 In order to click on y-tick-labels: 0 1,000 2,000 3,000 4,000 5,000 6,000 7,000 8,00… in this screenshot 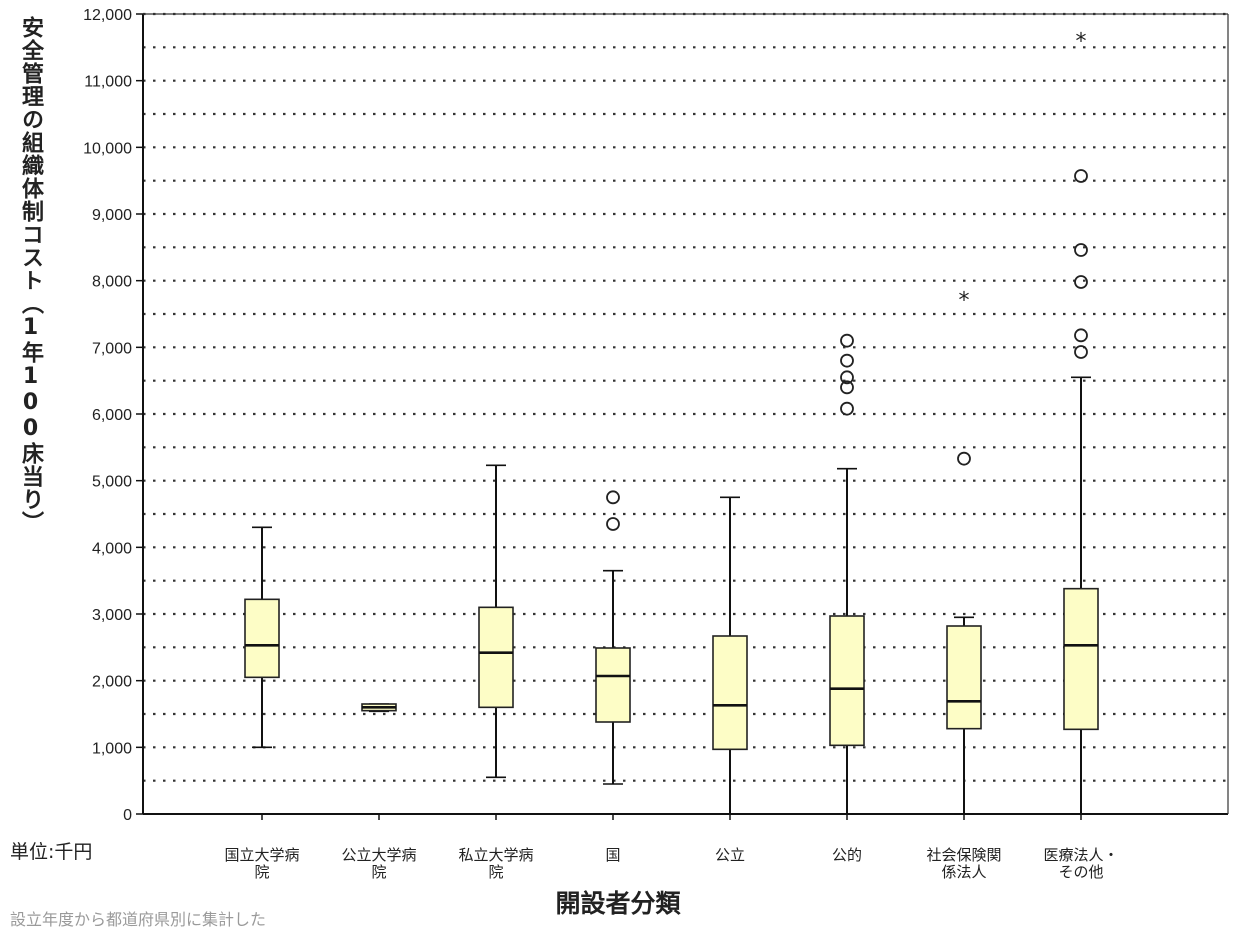, I will do `click(113, 415)`.